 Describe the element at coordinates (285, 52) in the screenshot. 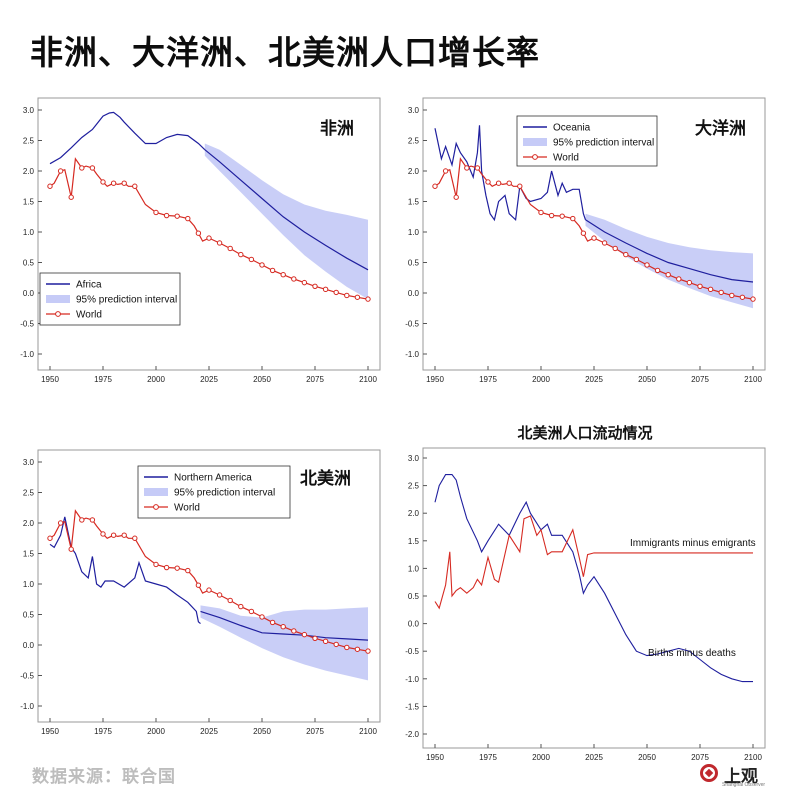

I see `page-title: 非洲、大洋洲、北美洲人口增长率` at that location.